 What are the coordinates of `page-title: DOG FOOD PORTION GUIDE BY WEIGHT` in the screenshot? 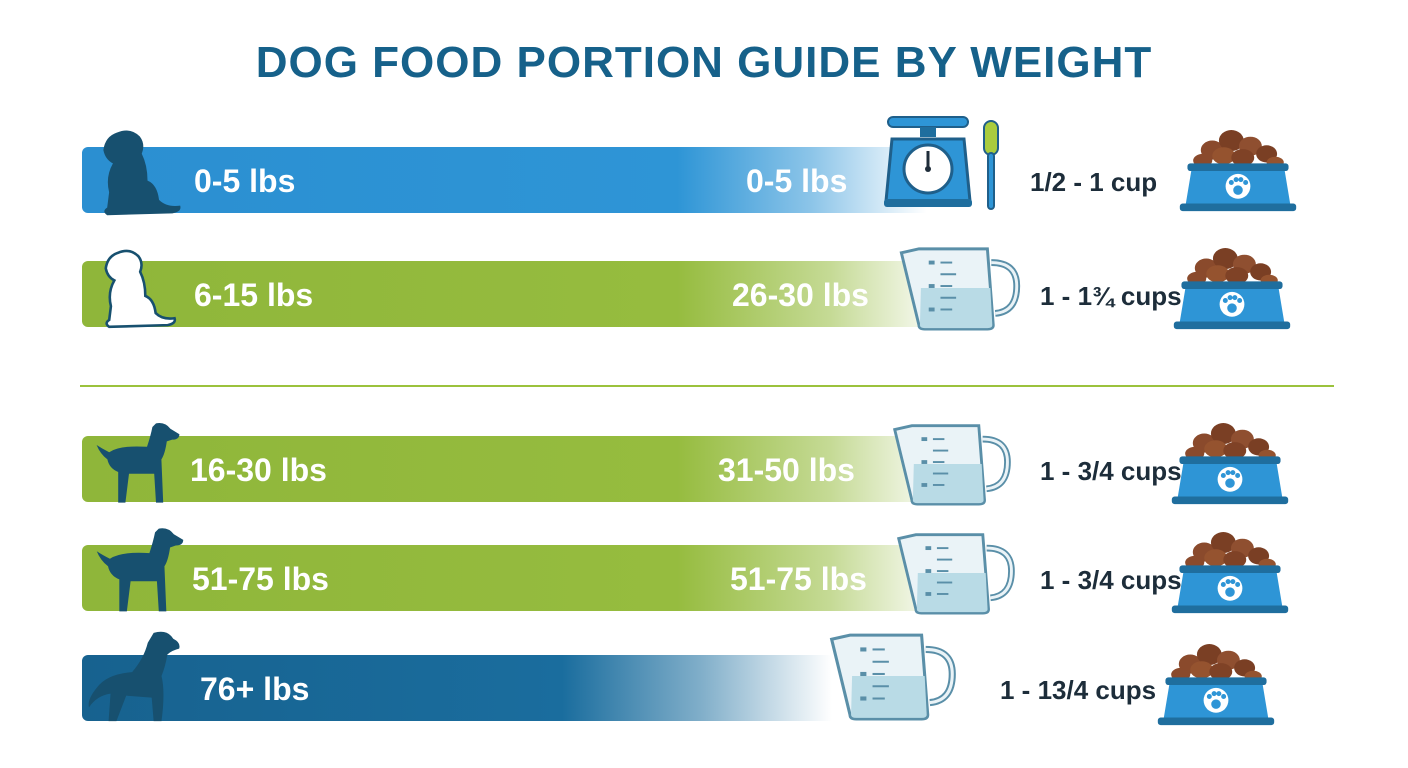 It's located at (704, 62).